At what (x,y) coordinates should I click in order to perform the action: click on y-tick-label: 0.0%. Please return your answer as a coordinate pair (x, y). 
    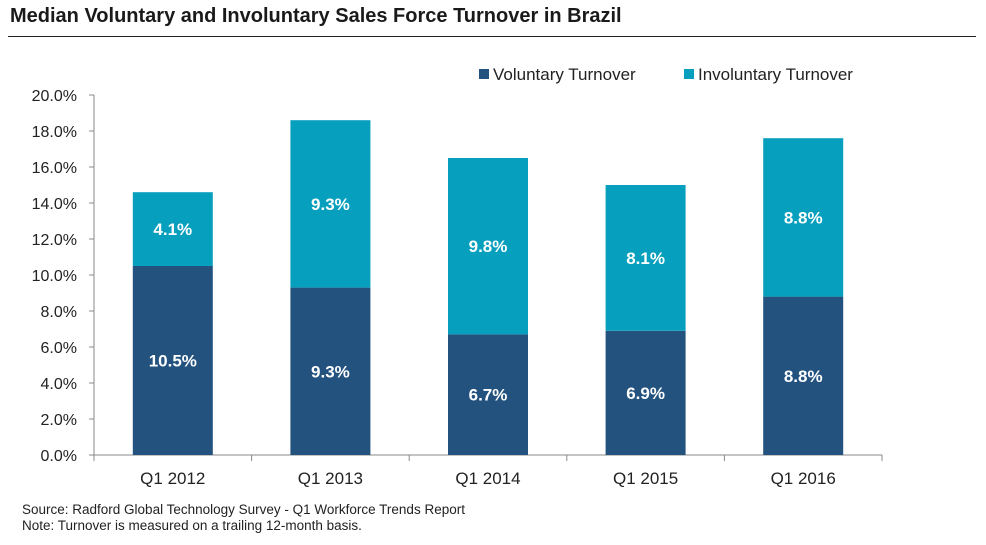
    Looking at the image, I should click on (59, 456).